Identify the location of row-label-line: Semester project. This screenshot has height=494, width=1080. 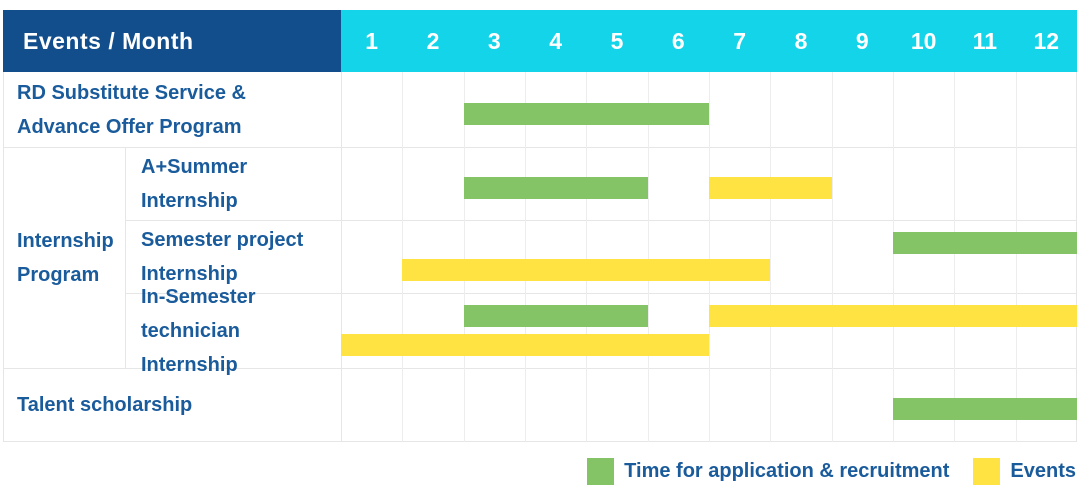
(222, 239).